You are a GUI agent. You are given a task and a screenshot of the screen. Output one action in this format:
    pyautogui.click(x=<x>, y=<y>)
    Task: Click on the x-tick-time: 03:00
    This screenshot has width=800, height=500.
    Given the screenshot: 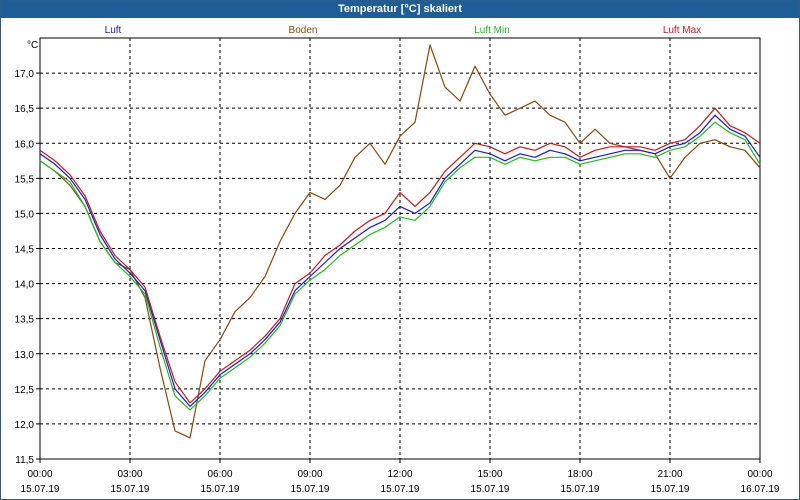 What is the action you would take?
    pyautogui.click(x=129, y=474)
    